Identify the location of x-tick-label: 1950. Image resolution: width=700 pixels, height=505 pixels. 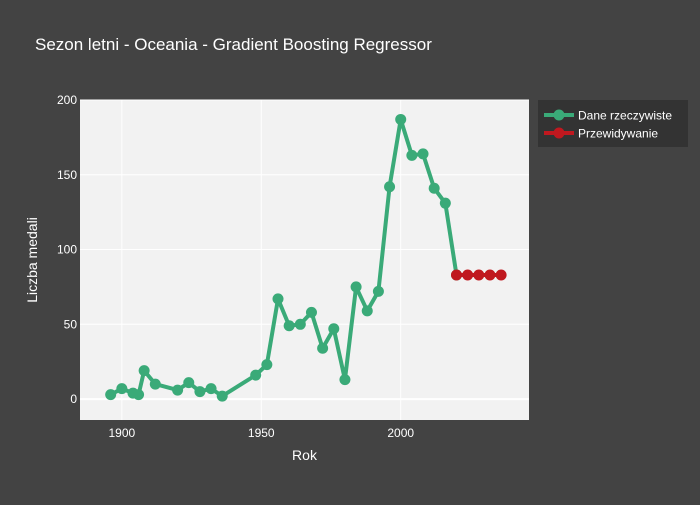
(261, 433).